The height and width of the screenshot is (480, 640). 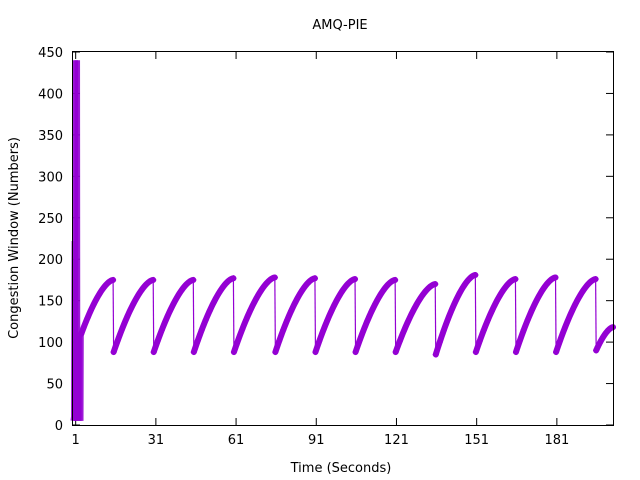 I want to click on x-tick-label: 91, so click(x=316, y=440).